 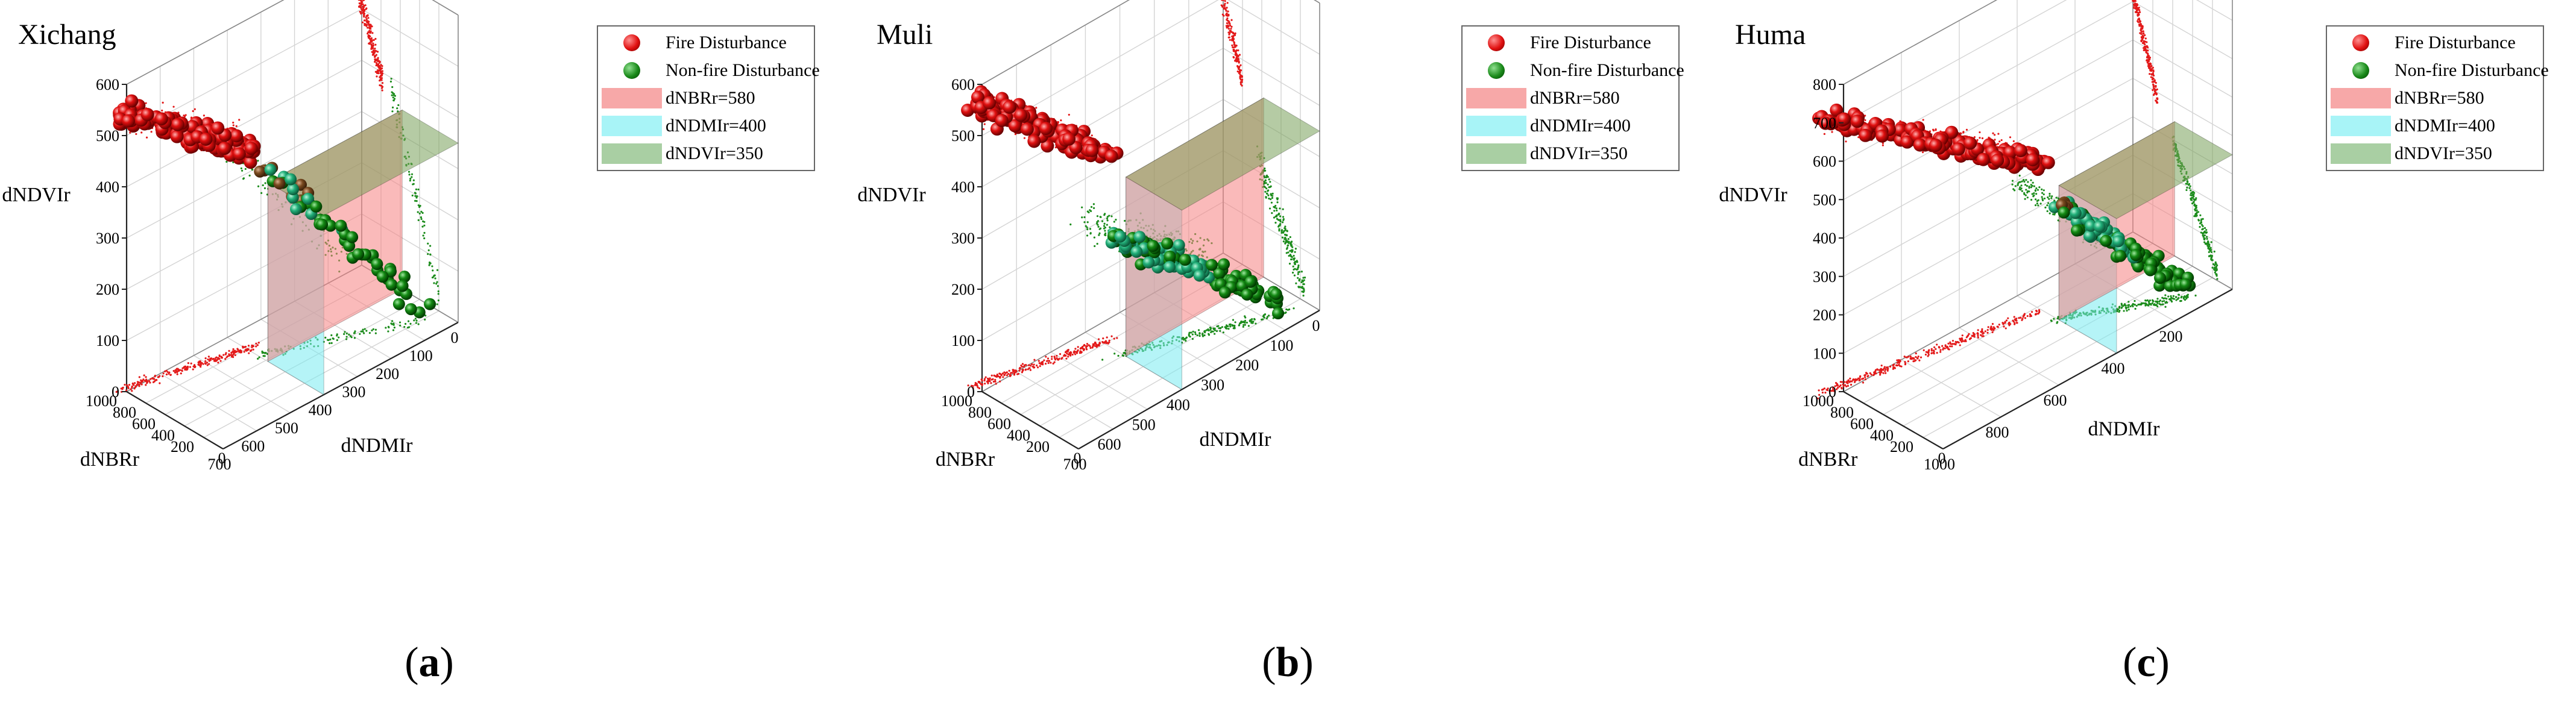 What do you see at coordinates (2009, 203) in the screenshot?
I see `grid-line` at bounding box center [2009, 203].